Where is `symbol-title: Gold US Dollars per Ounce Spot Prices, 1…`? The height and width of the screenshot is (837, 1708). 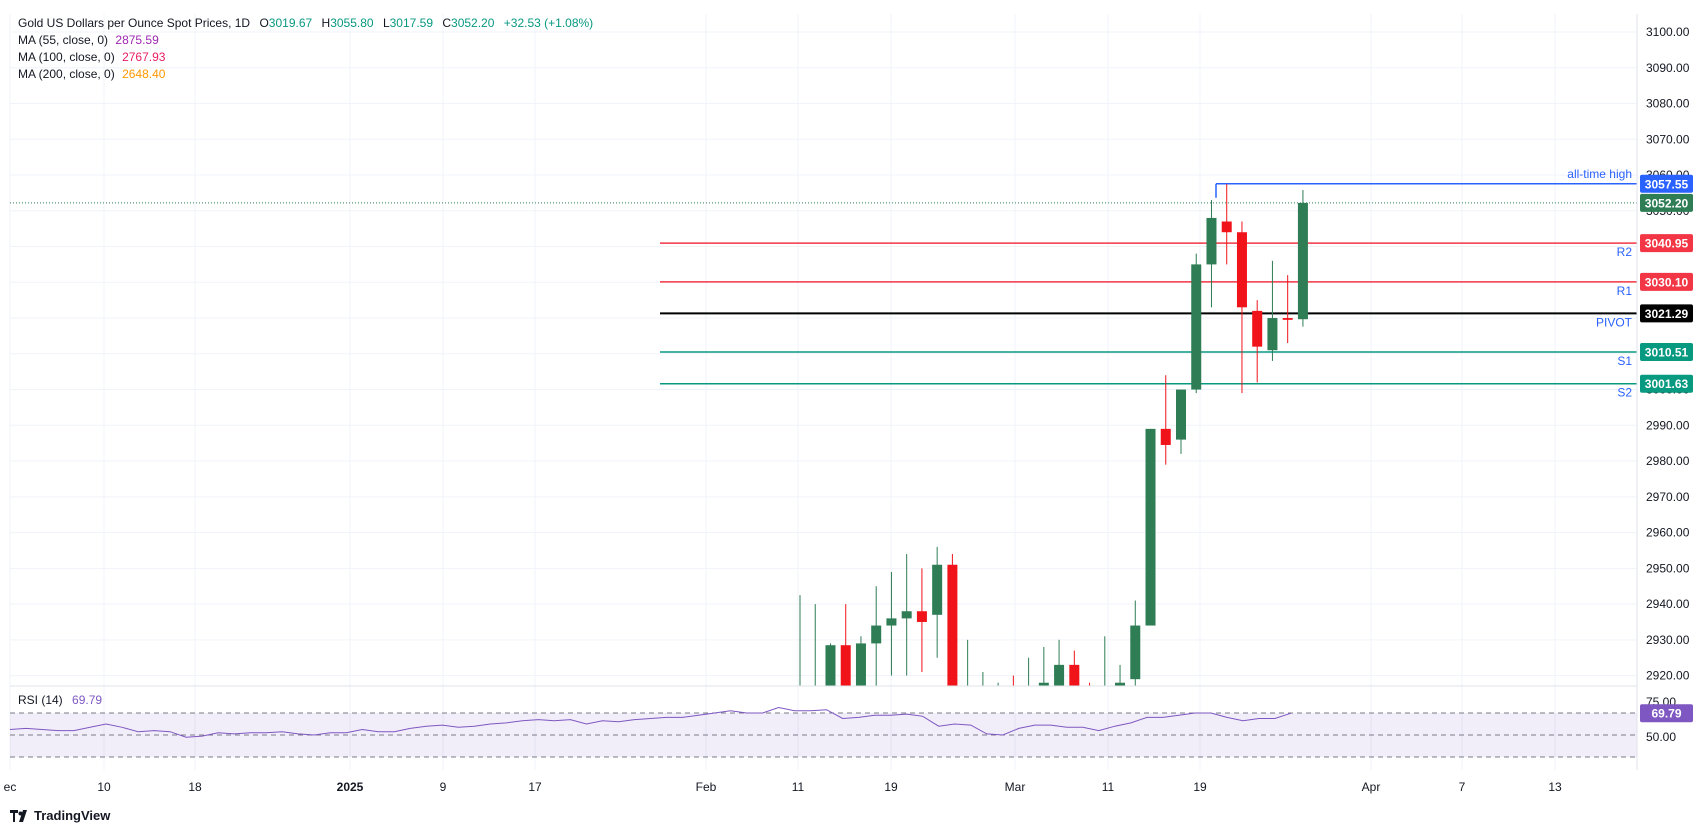
symbol-title: Gold US Dollars per Ounce Spot Prices, 1… is located at coordinates (134, 23).